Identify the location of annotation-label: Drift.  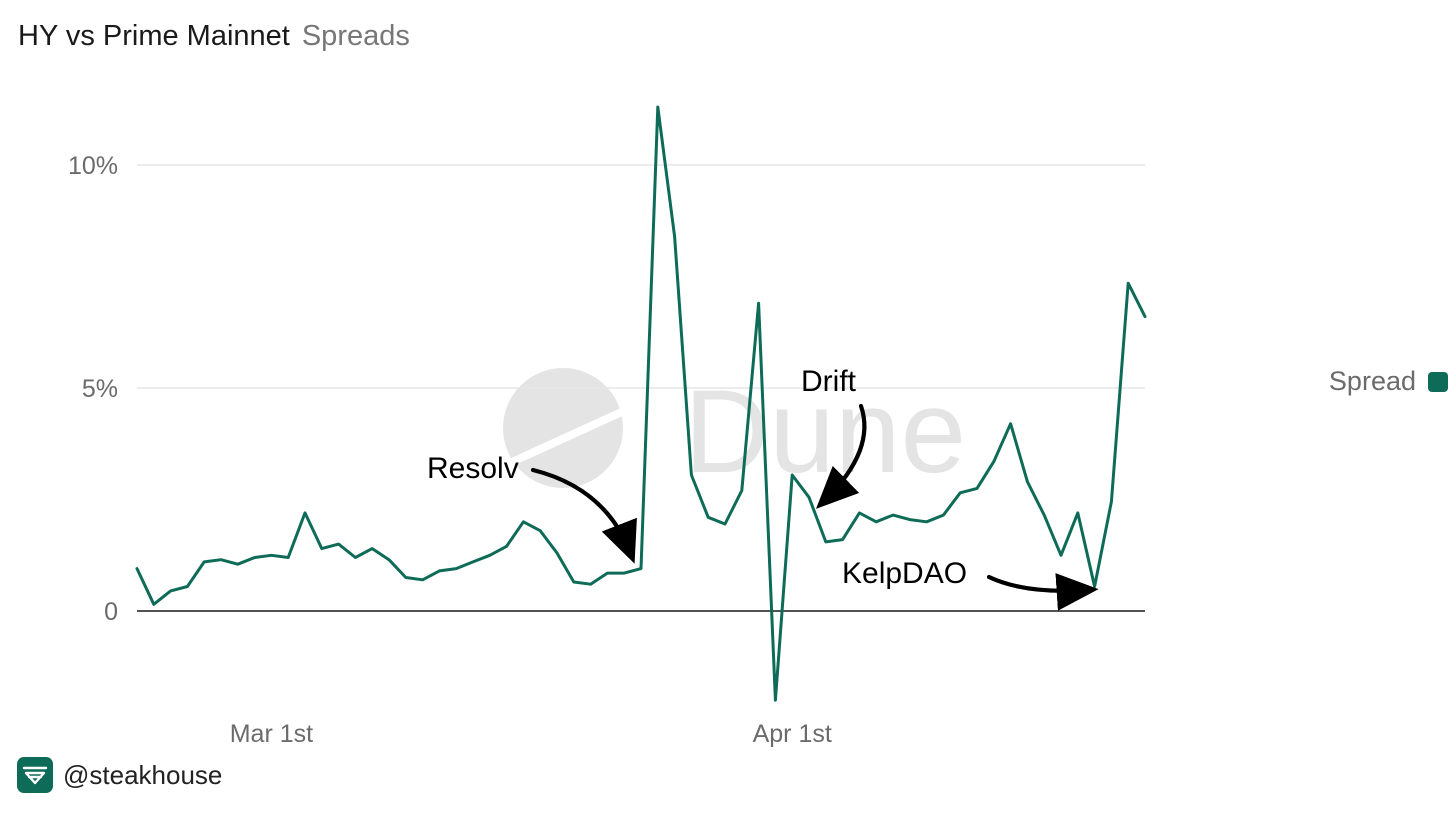
(829, 381).